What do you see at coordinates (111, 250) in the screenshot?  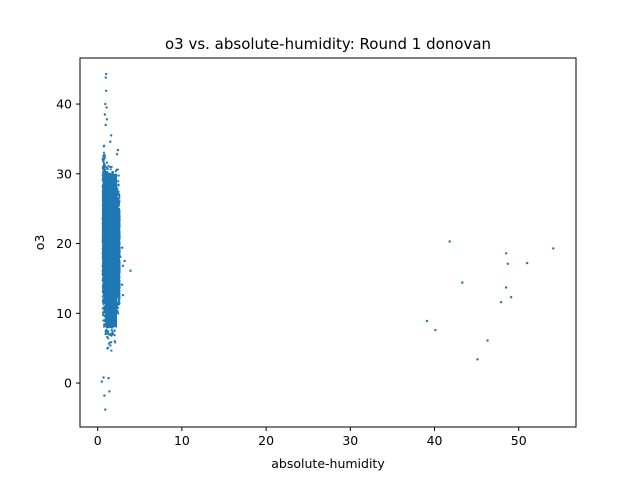 I see `dense-point-cluster` at bounding box center [111, 250].